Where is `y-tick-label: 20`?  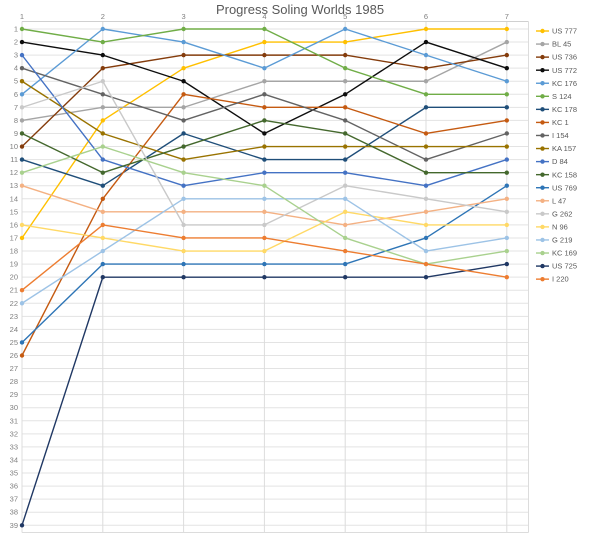 y-tick-label: 20 is located at coordinates (14, 277).